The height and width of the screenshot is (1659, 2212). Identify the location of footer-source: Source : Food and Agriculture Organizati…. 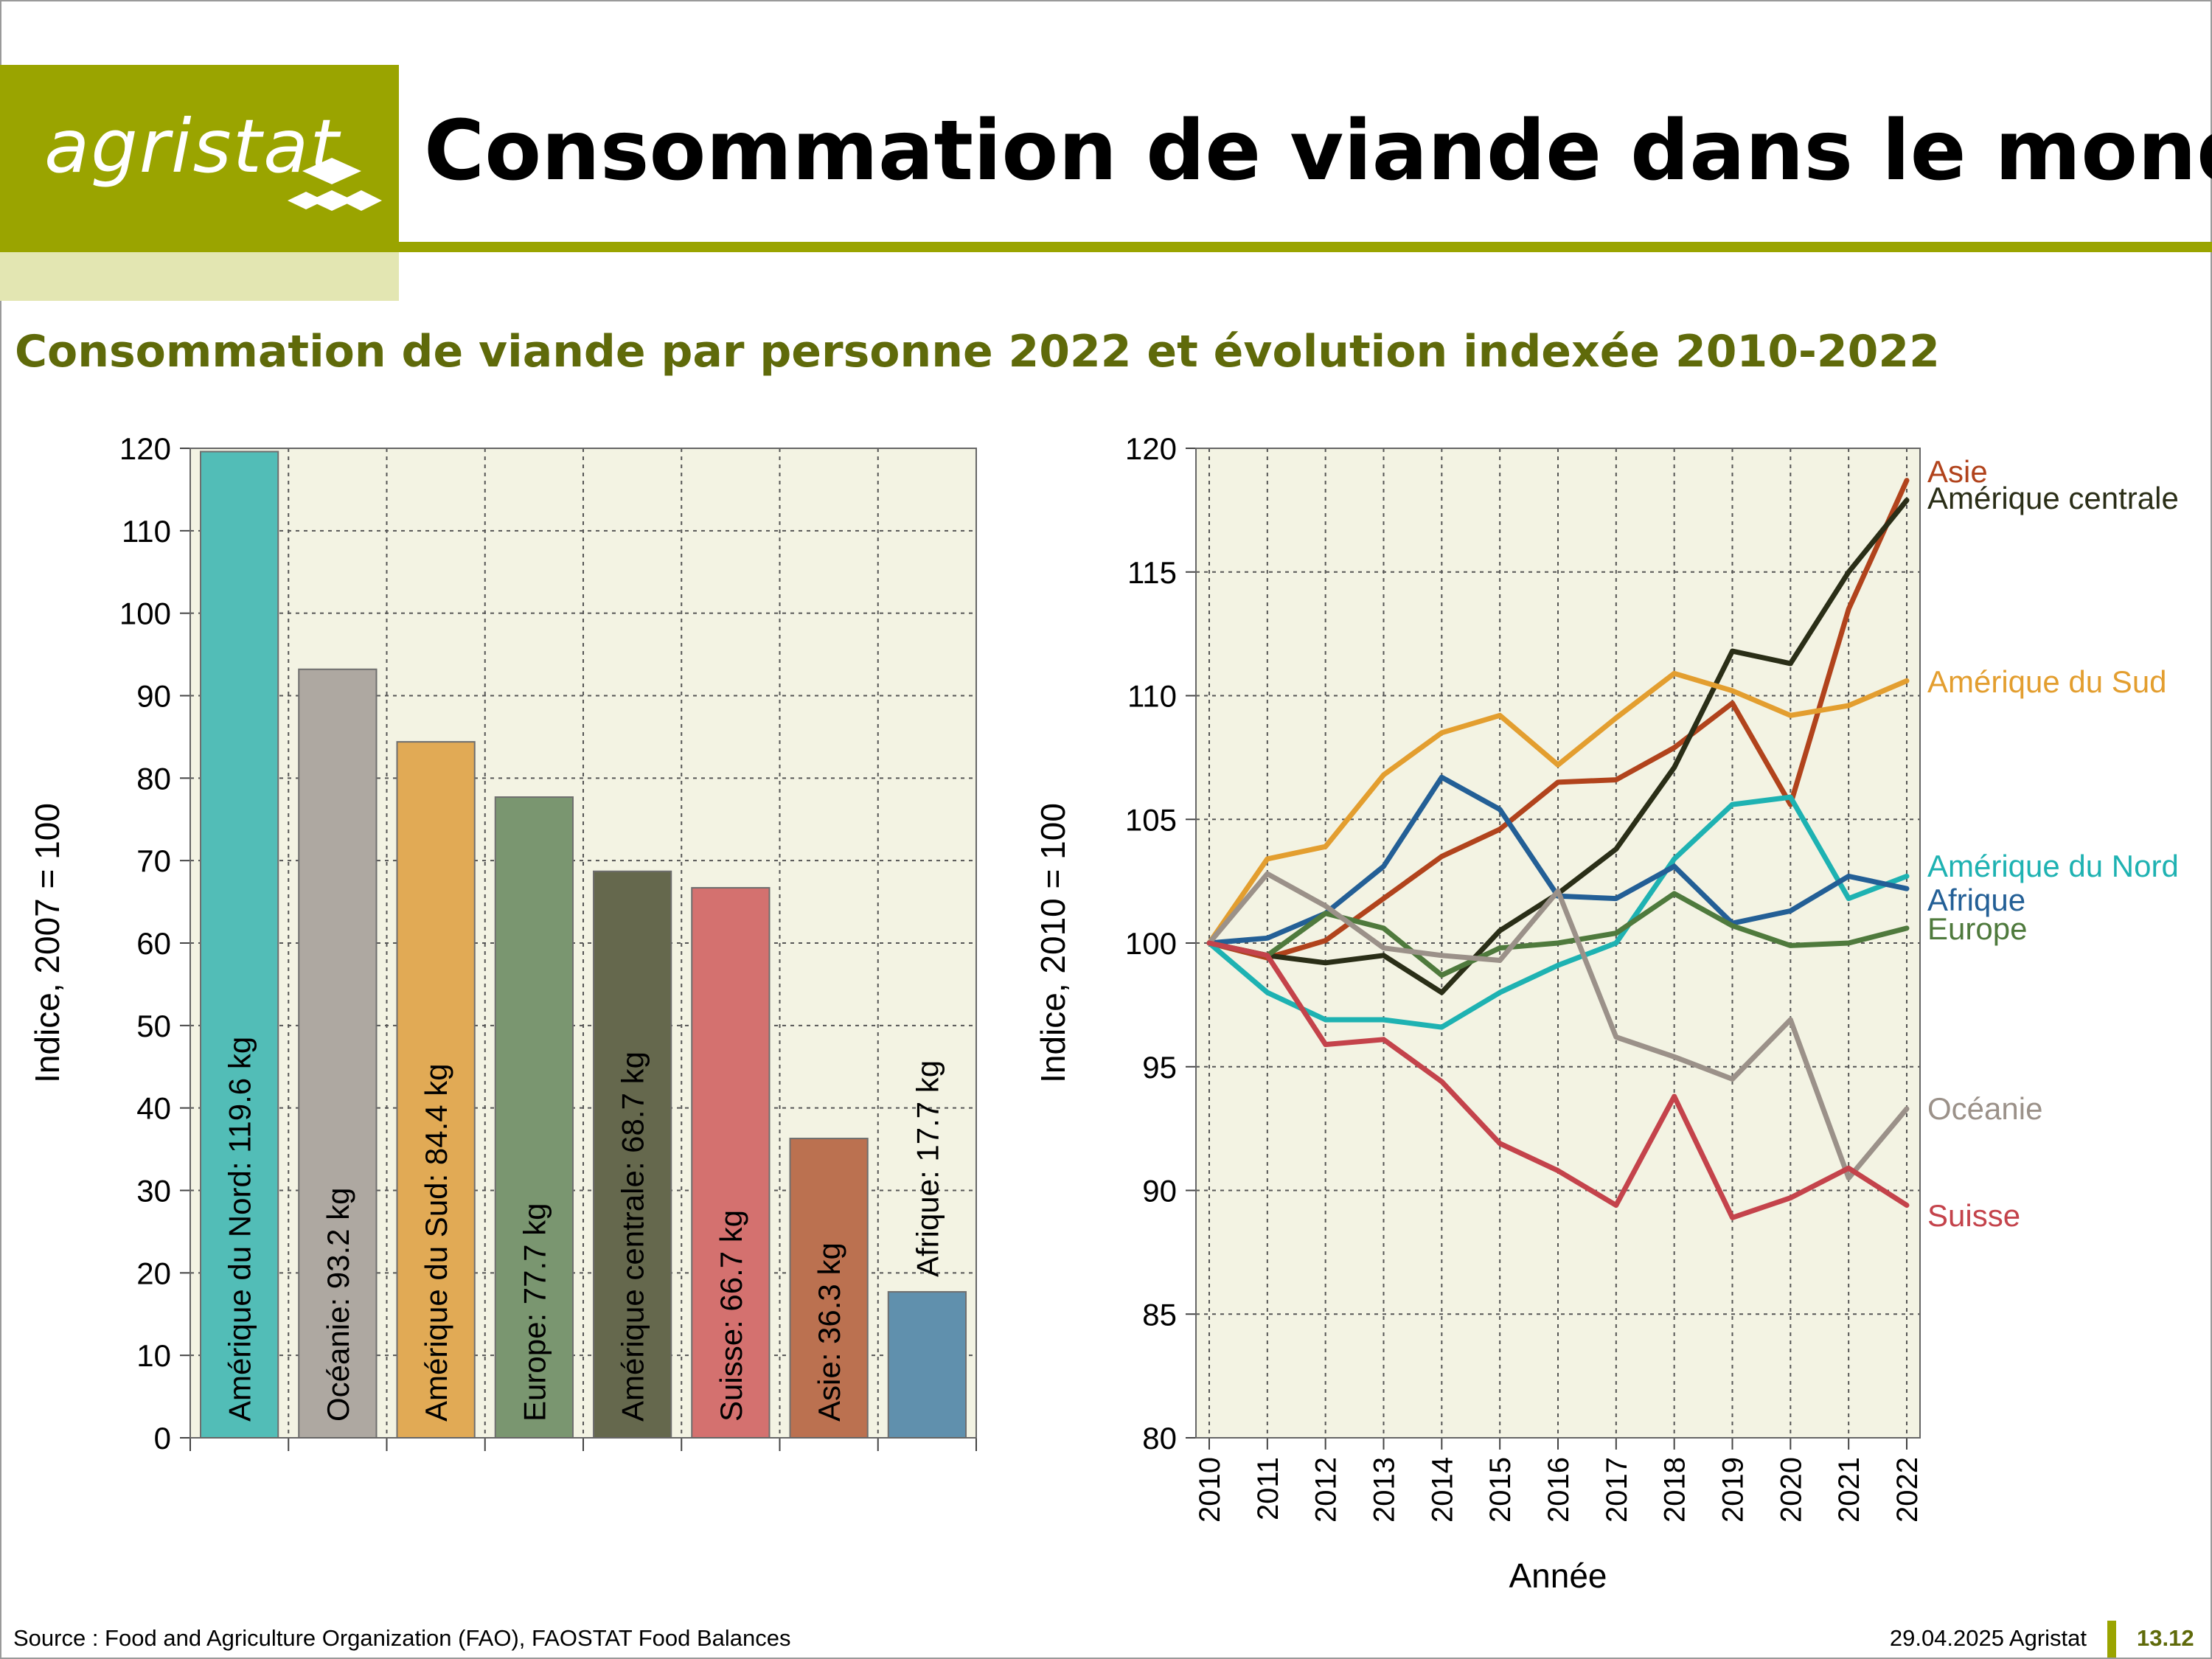
(402, 1638).